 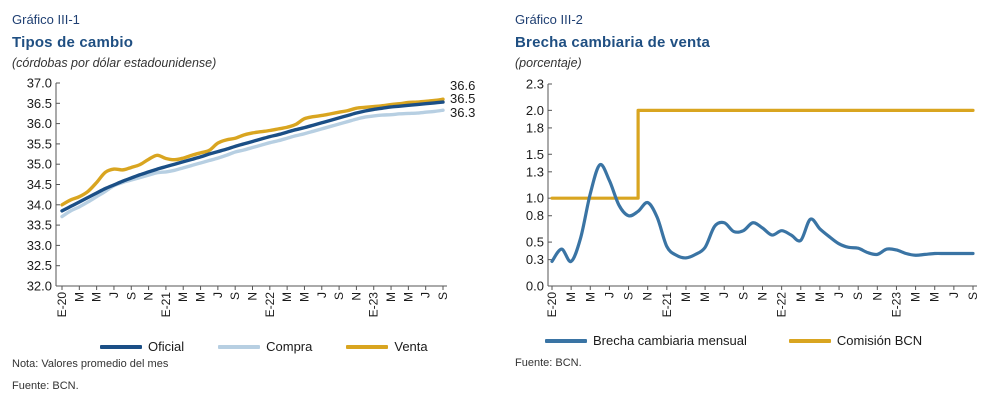 I want to click on right-xtick-label: E-22, so click(x=782, y=305).